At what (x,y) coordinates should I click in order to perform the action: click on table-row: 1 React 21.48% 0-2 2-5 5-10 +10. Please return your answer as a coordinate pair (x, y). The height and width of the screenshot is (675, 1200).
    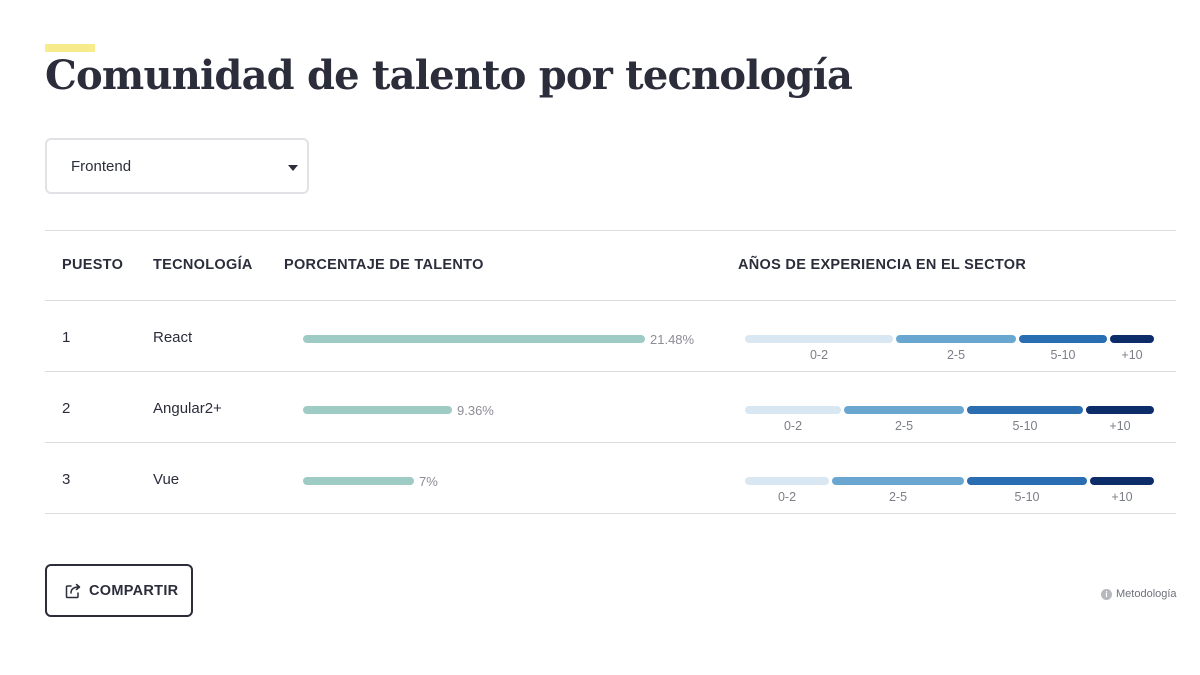
    Looking at the image, I should click on (600, 336).